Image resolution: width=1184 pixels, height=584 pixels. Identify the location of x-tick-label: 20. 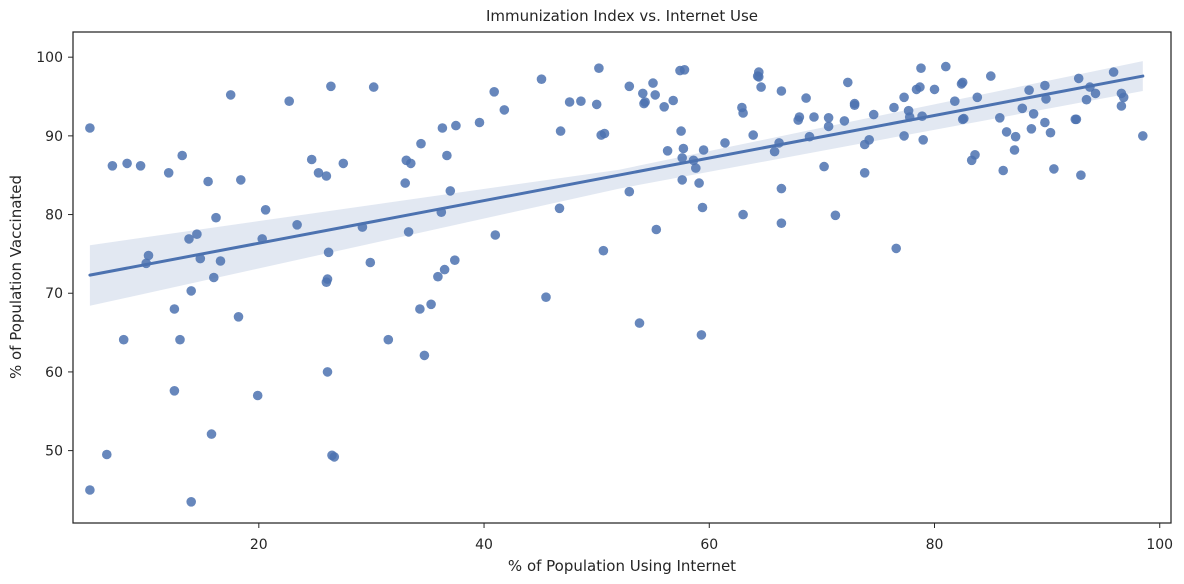
(259, 545).